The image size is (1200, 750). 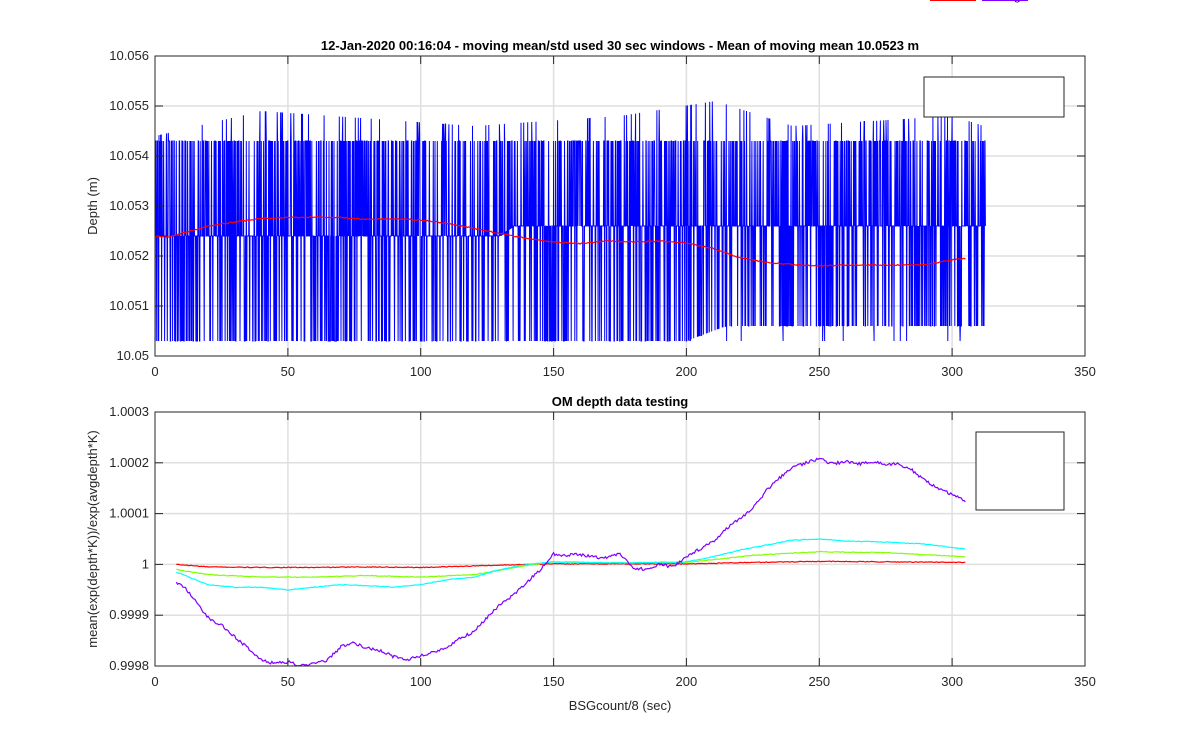 I want to click on legend-label: 0.1, so click(x=1042, y=1).